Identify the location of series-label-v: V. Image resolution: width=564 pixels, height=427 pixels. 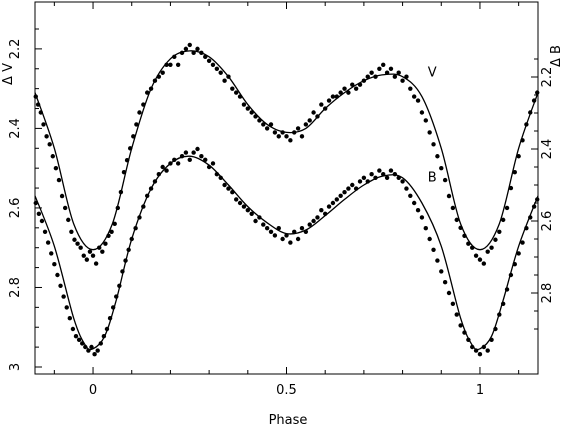
(432, 73).